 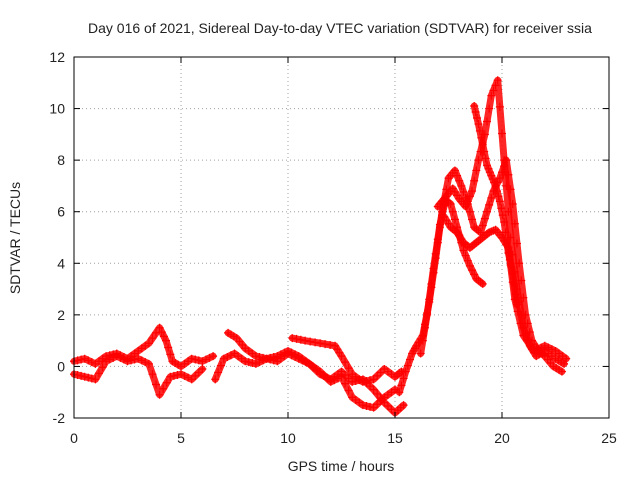 I want to click on y-tick-label: -2, so click(x=59, y=418).